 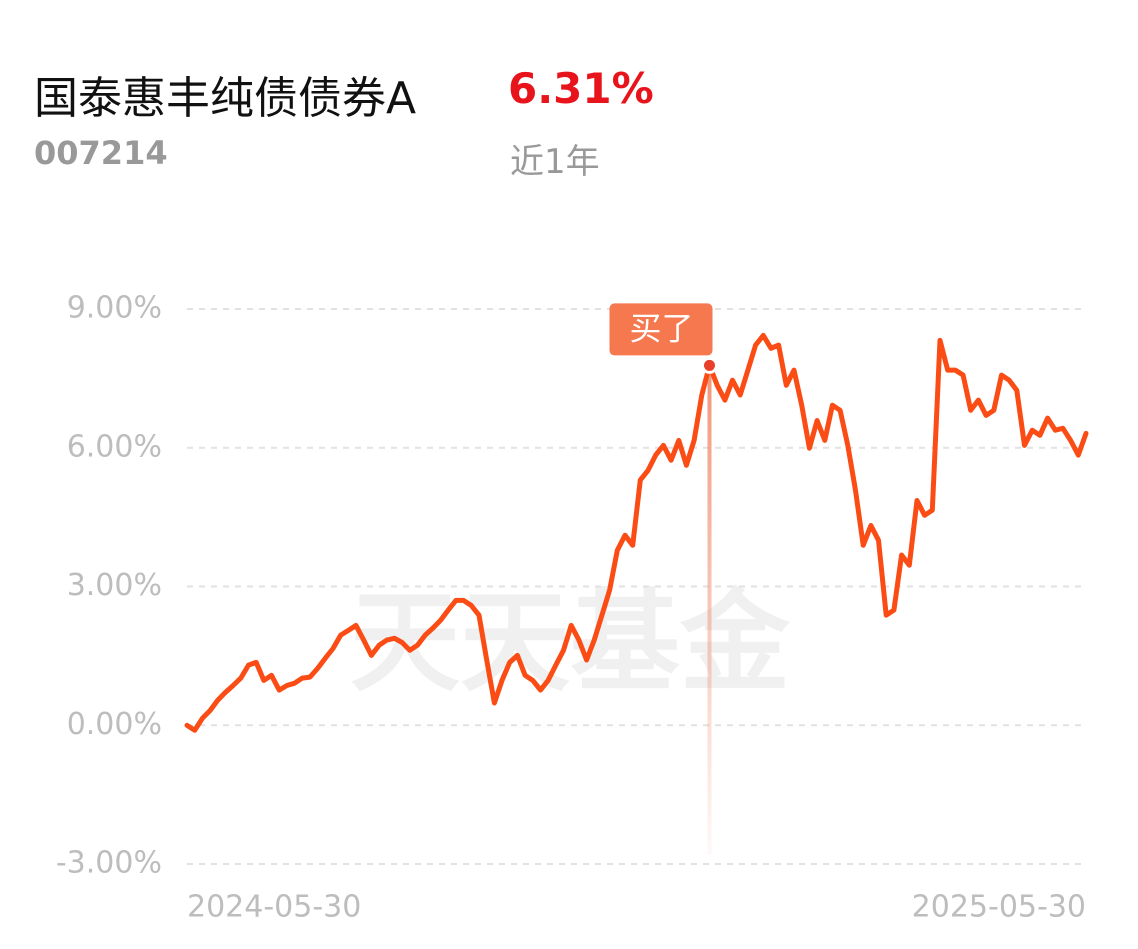 What do you see at coordinates (101, 153) in the screenshot?
I see `fund-code: 007214` at bounding box center [101, 153].